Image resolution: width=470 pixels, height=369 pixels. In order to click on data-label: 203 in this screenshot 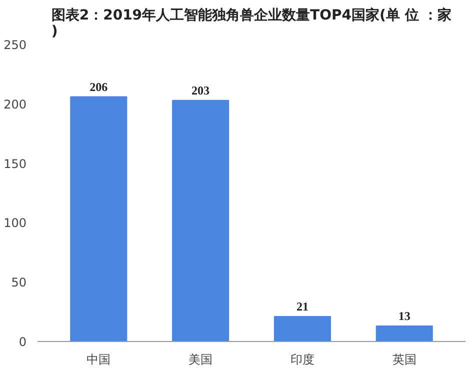, I will do `click(201, 90)`.